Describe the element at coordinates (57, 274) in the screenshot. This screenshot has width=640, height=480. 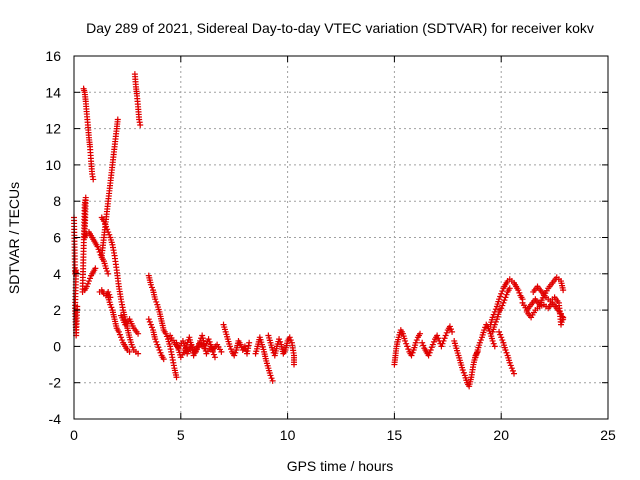
I see `y-tick-label: 4` at that location.